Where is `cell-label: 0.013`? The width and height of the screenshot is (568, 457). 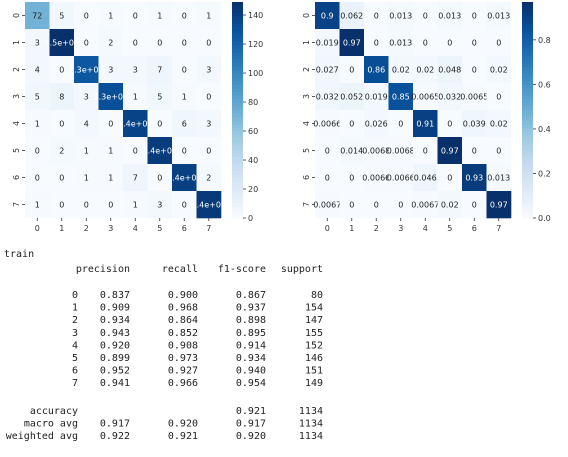
cell-label: 0.013 is located at coordinates (400, 43).